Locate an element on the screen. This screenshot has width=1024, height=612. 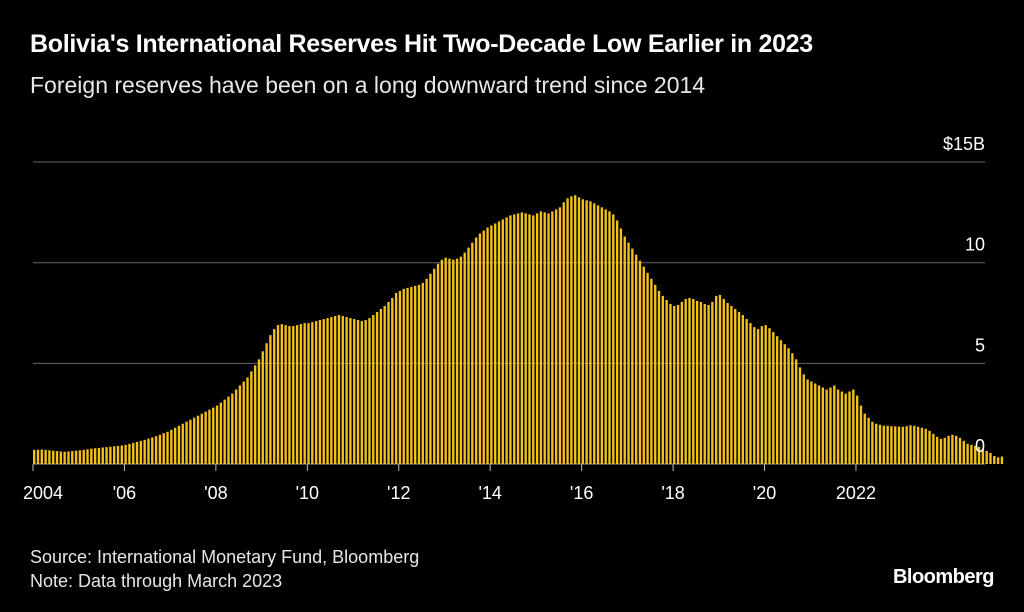
y-tick-label: $15B is located at coordinates (964, 144).